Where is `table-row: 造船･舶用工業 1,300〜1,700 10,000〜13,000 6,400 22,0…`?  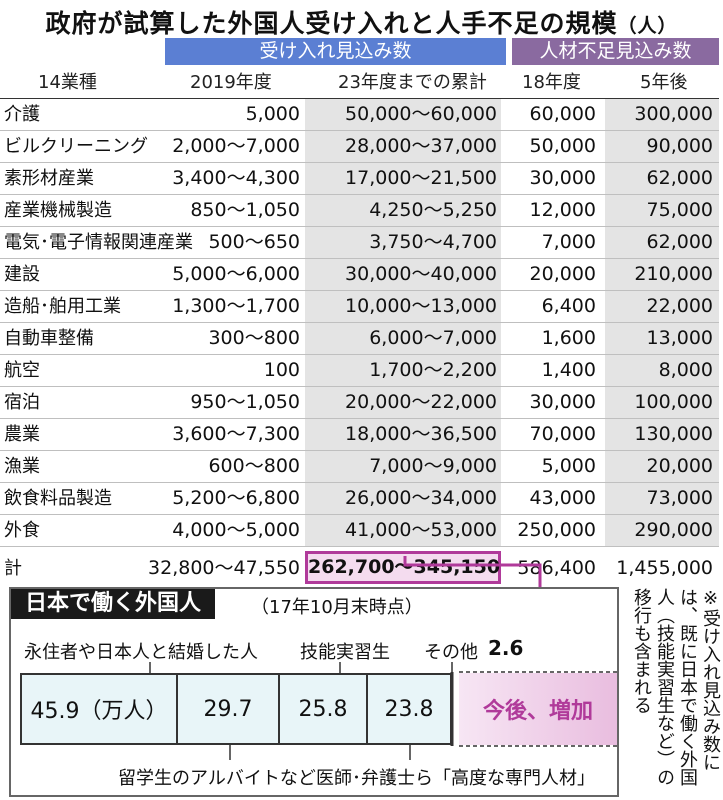 table-row: 造船･舶用工業 1,300〜1,700 10,000〜13,000 6,400 22,0… is located at coordinates (359, 307).